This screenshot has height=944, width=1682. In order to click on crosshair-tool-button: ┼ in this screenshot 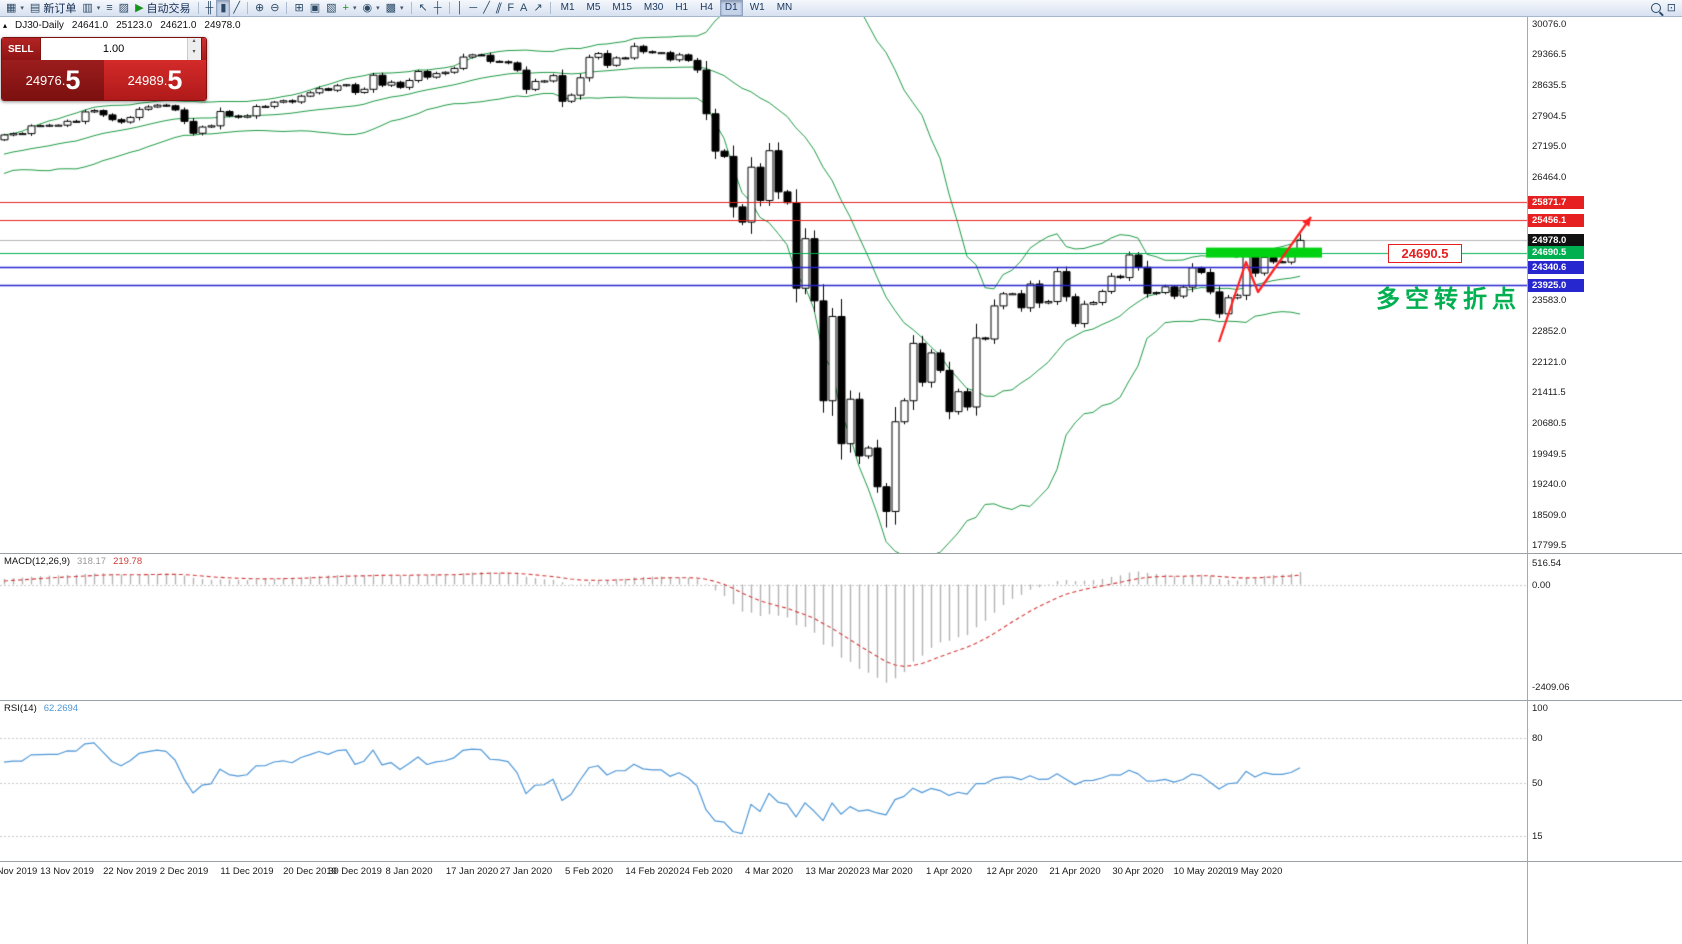, I will do `click(438, 8)`.